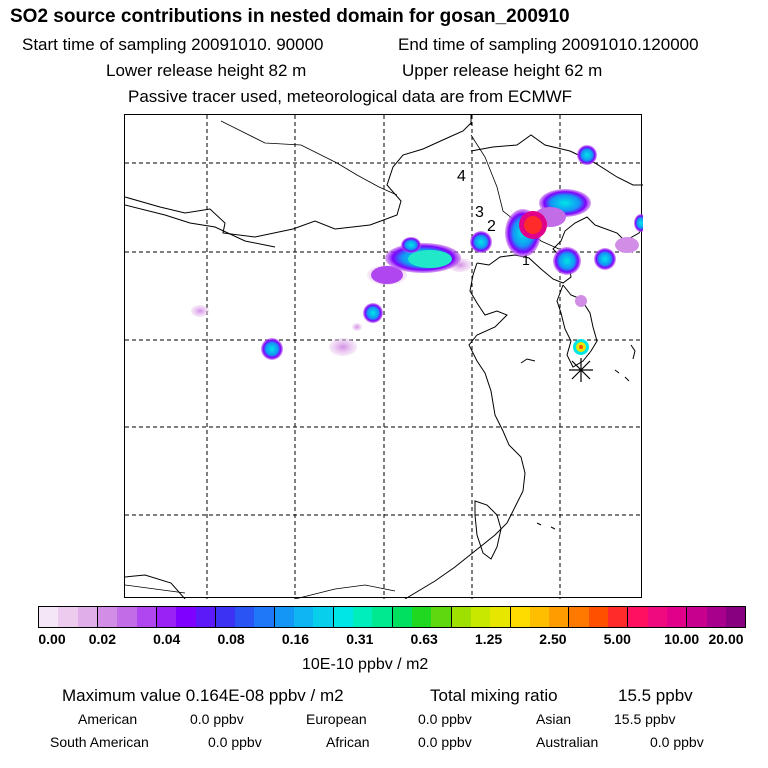 The width and height of the screenshot is (768, 768). What do you see at coordinates (461, 176) in the screenshot?
I see `source-label-4: 4` at bounding box center [461, 176].